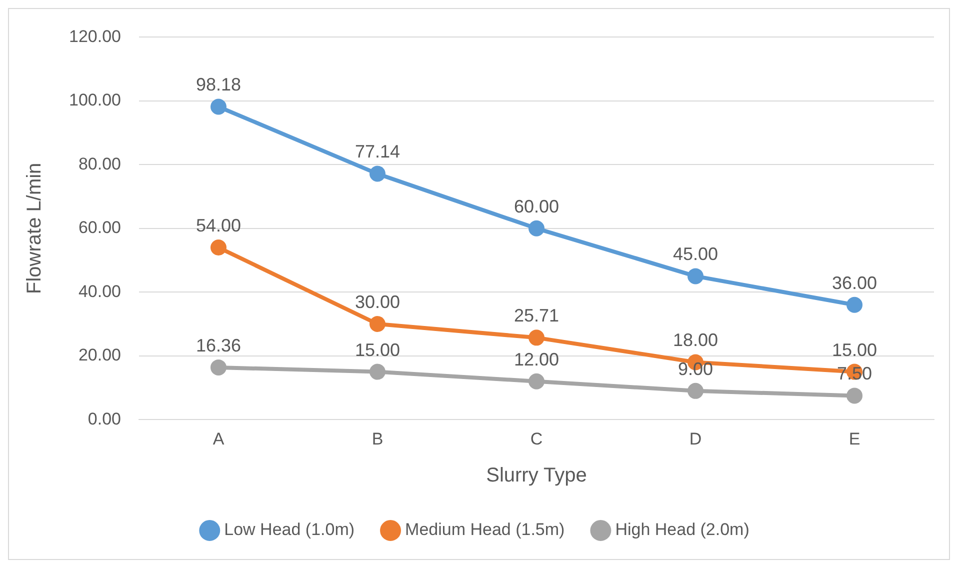  What do you see at coordinates (94, 100) in the screenshot?
I see `y-tick-label: 100.00` at bounding box center [94, 100].